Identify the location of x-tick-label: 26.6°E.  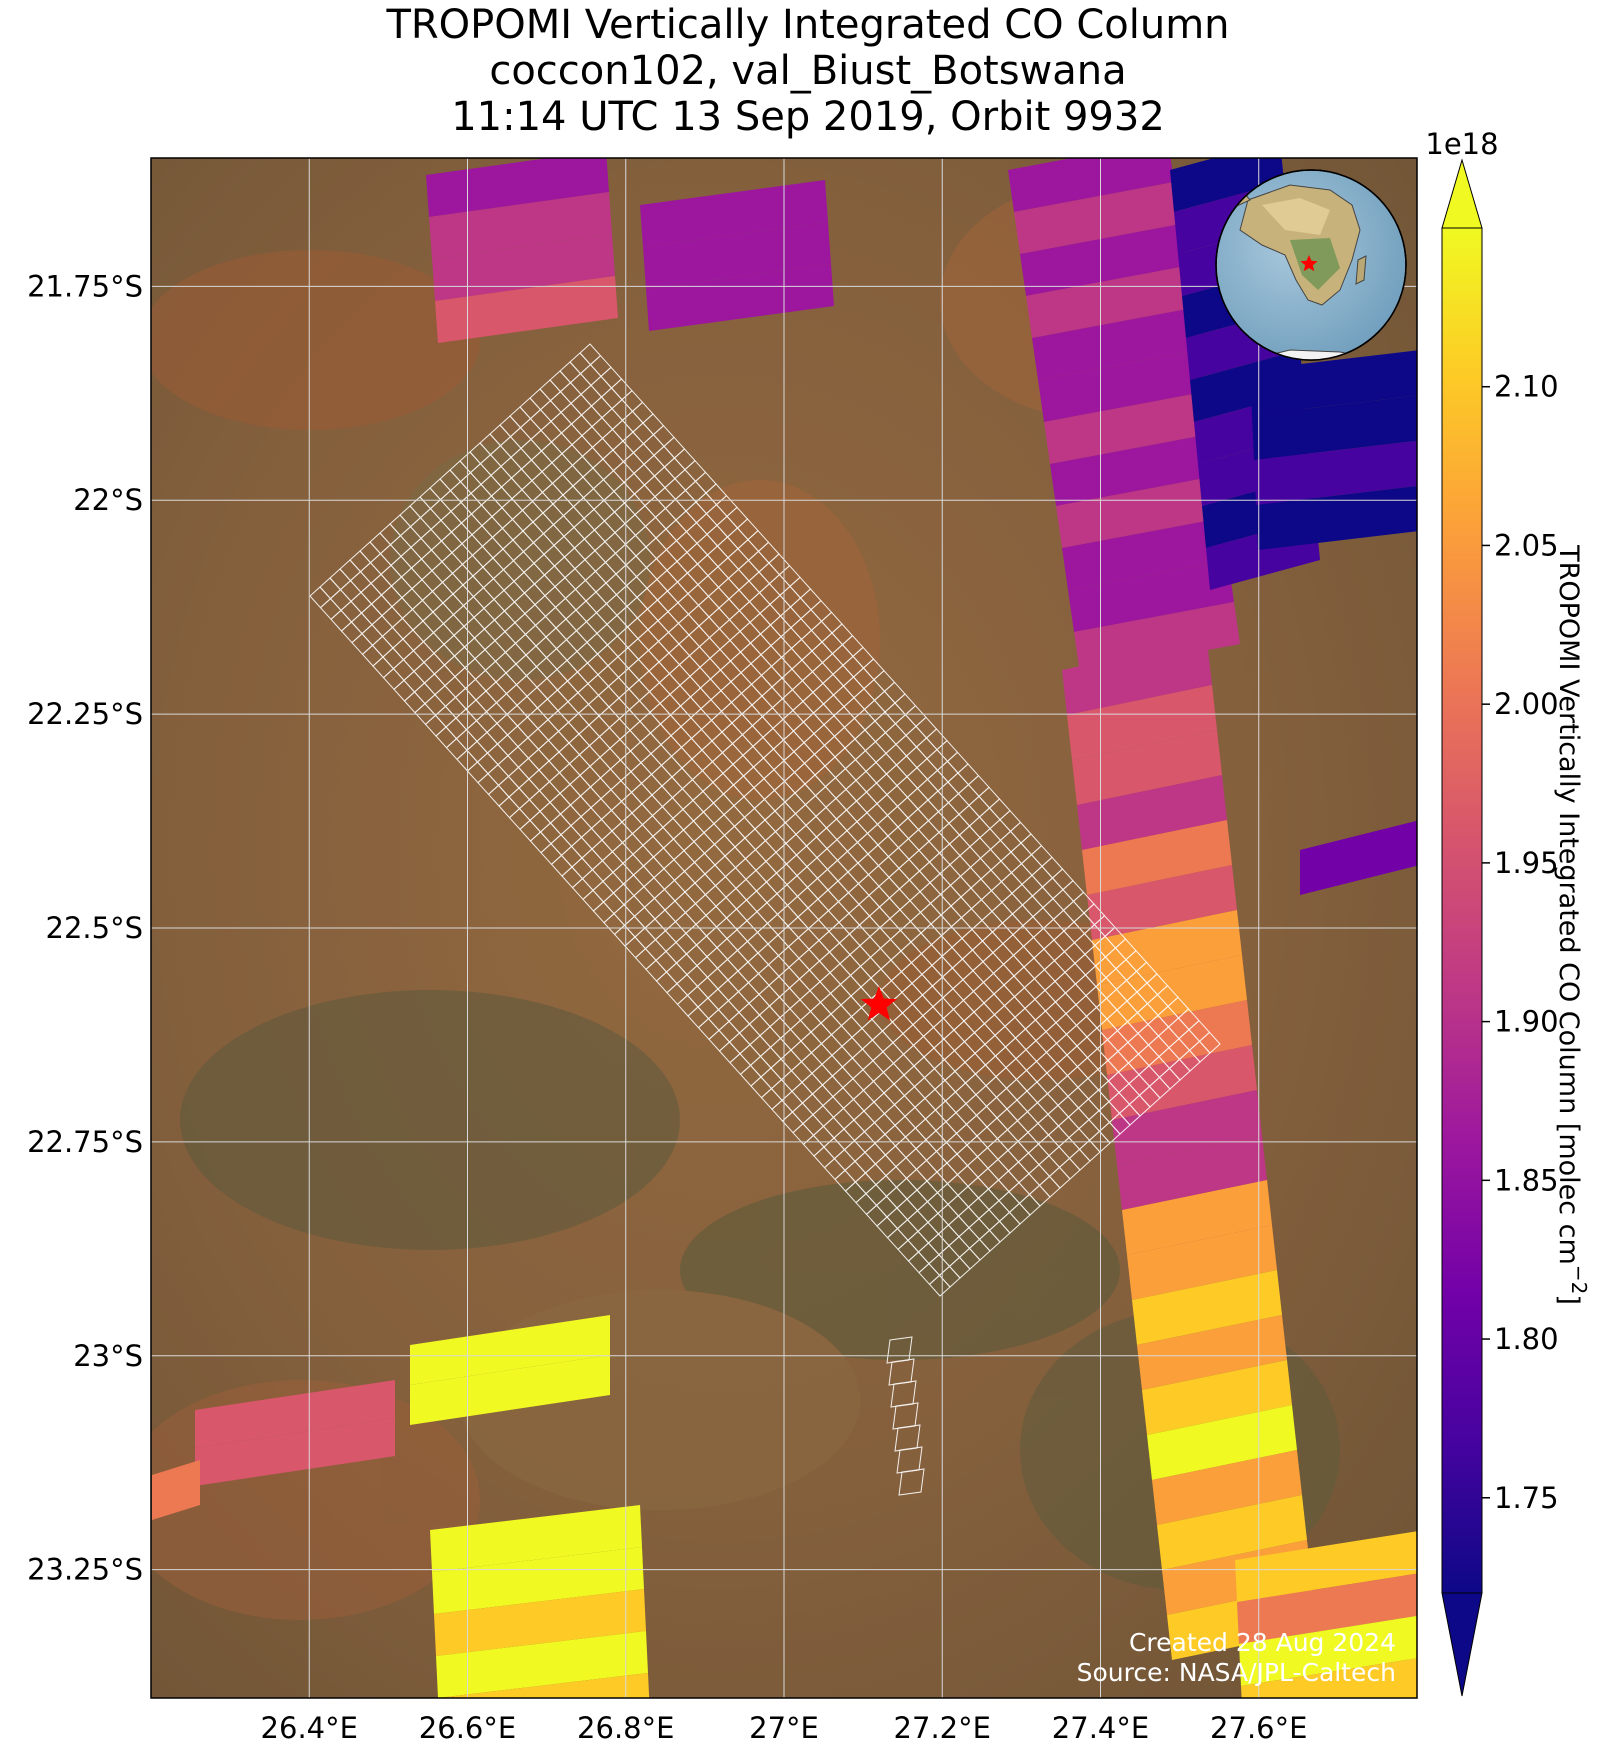
(467, 1728).